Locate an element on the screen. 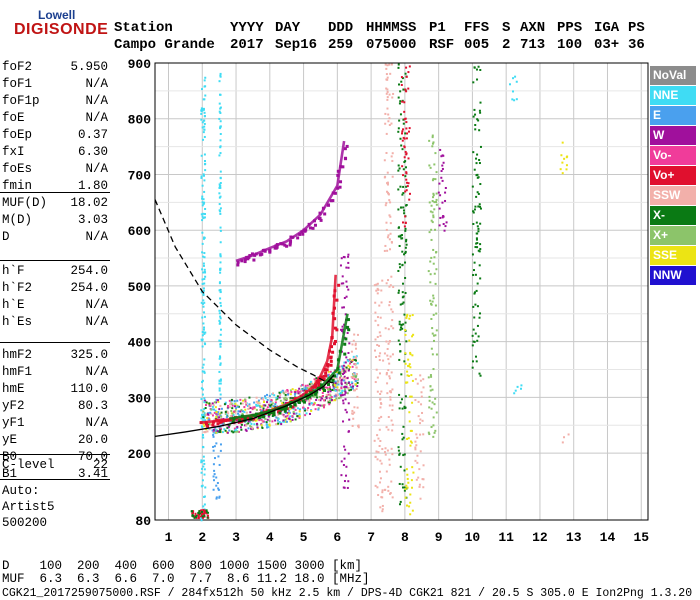 This screenshot has height=600, width=700. header-label-pps: PPS is located at coordinates (570, 28).